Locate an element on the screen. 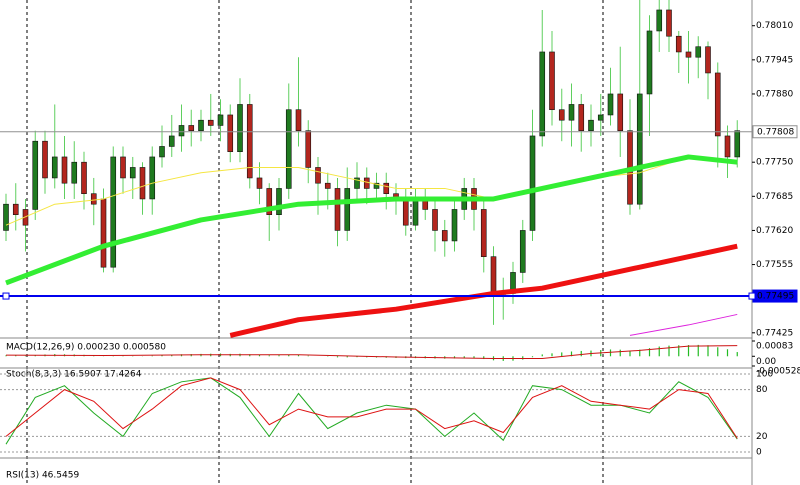  y-tick-label: 0.77685 is located at coordinates (774, 197).